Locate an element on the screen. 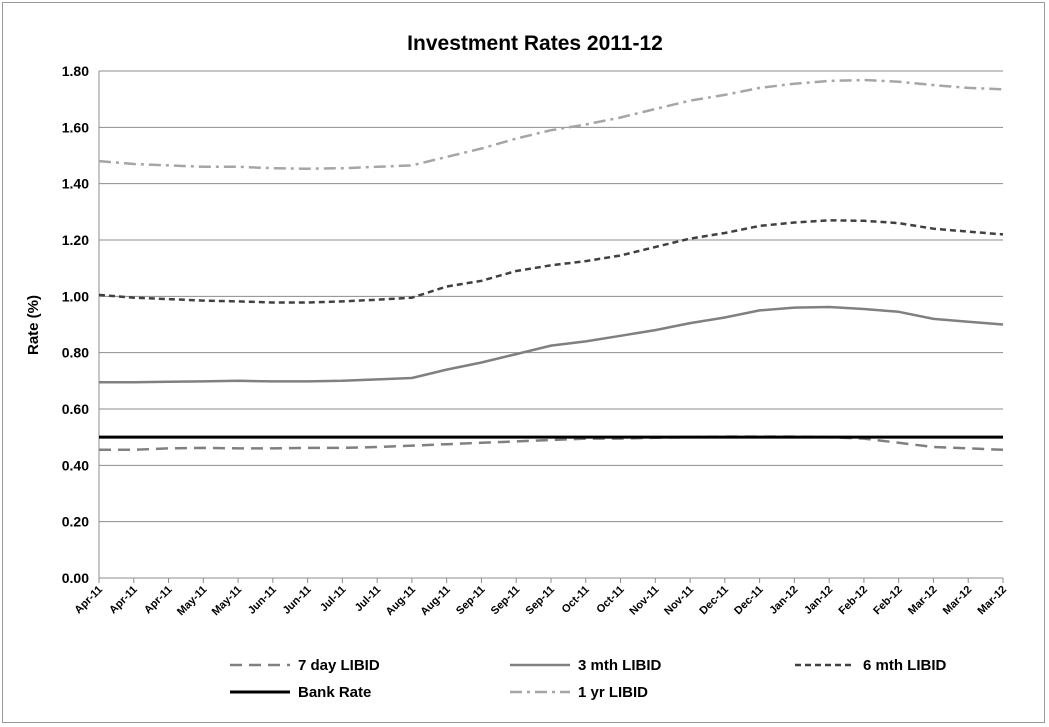 The image size is (1049, 727). y-tick-label: 1.80 is located at coordinates (75, 71).